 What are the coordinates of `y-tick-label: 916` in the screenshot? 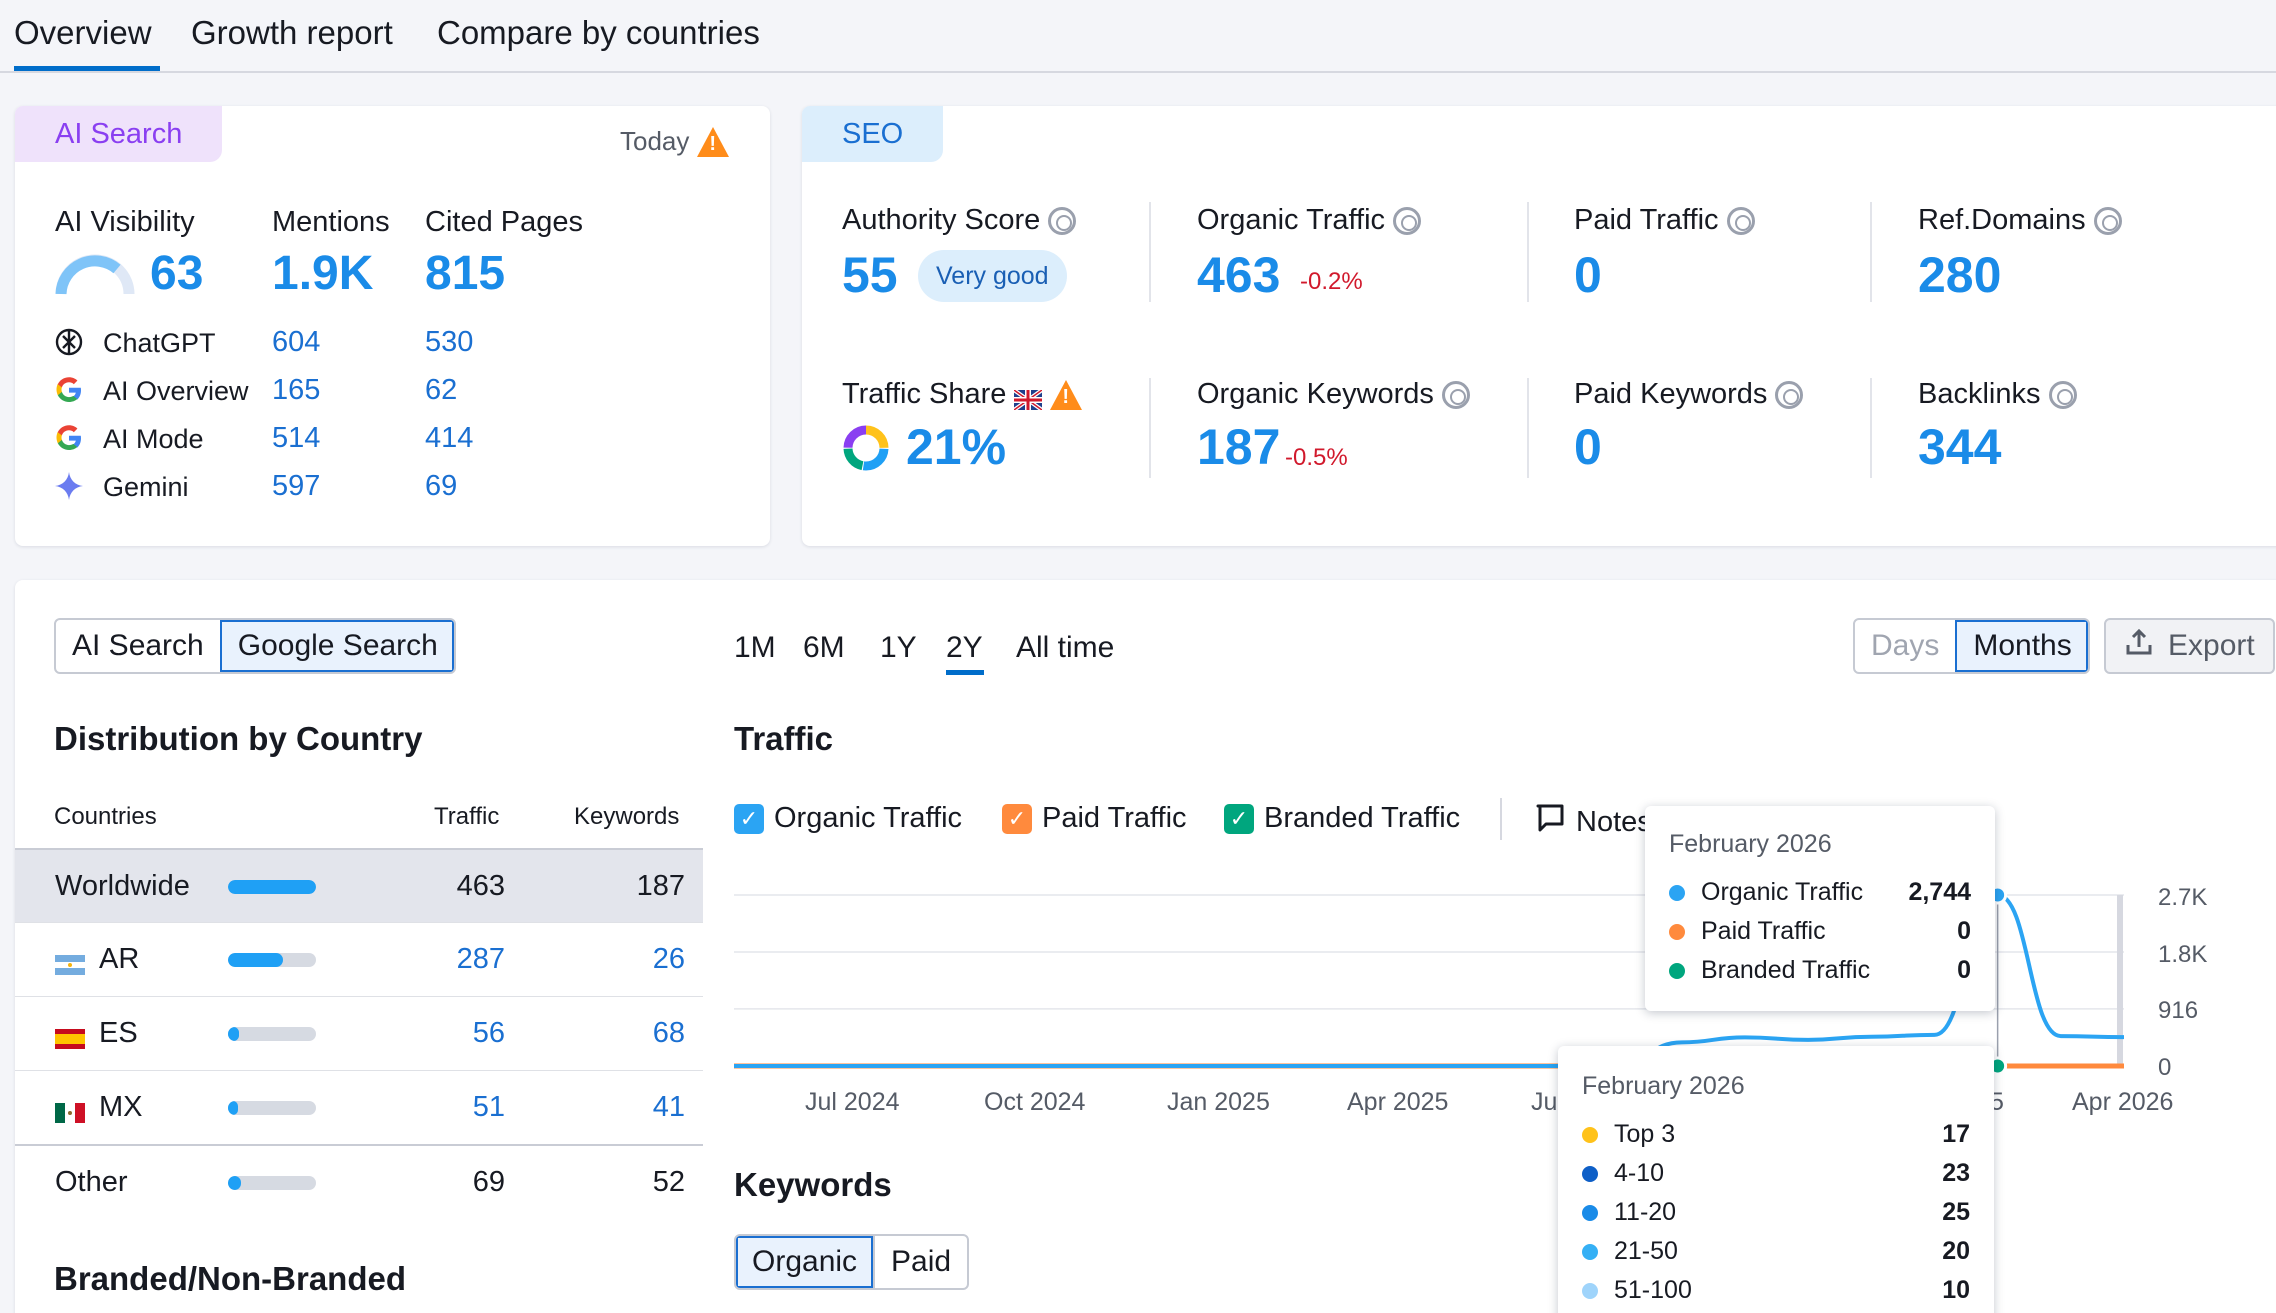 It's located at (2178, 1010).